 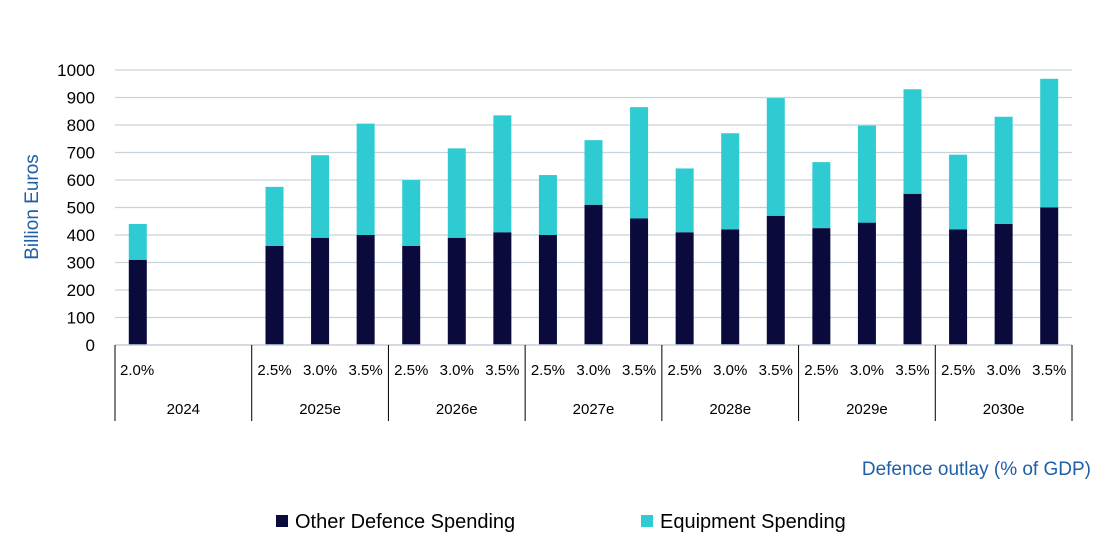 What do you see at coordinates (1004, 409) in the screenshot?
I see `x-year-label: 2030e` at bounding box center [1004, 409].